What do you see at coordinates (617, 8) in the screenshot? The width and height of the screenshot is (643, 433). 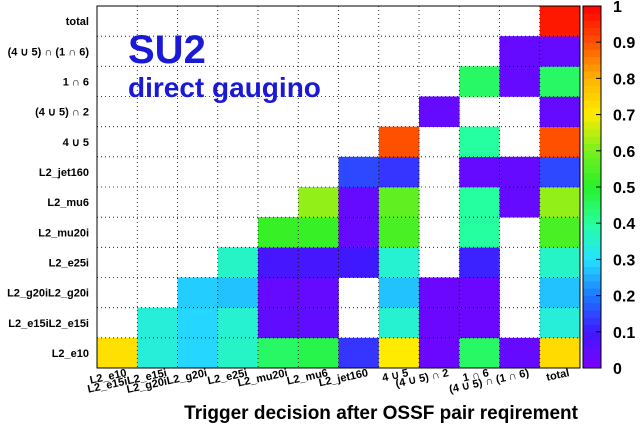 I see `colorbar-tick-label: 1` at bounding box center [617, 8].